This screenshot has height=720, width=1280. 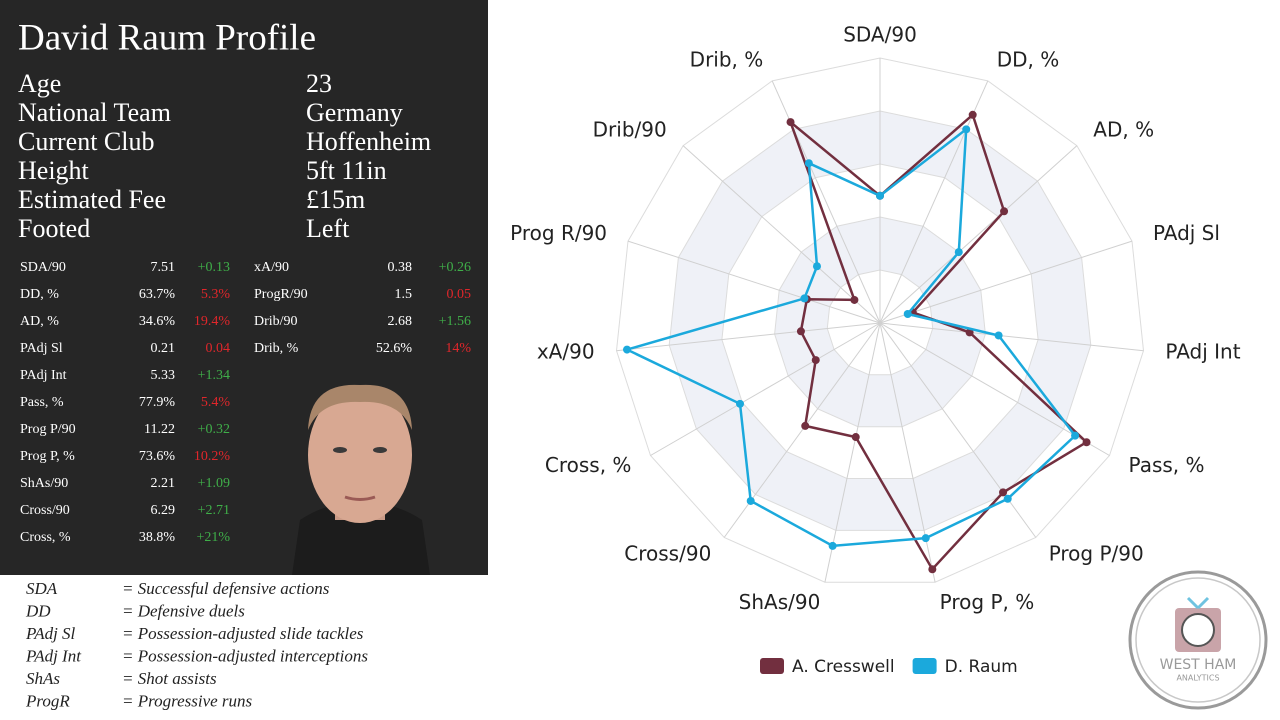 What do you see at coordinates (43, 267) in the screenshot?
I see `stat-label: SDA/90` at bounding box center [43, 267].